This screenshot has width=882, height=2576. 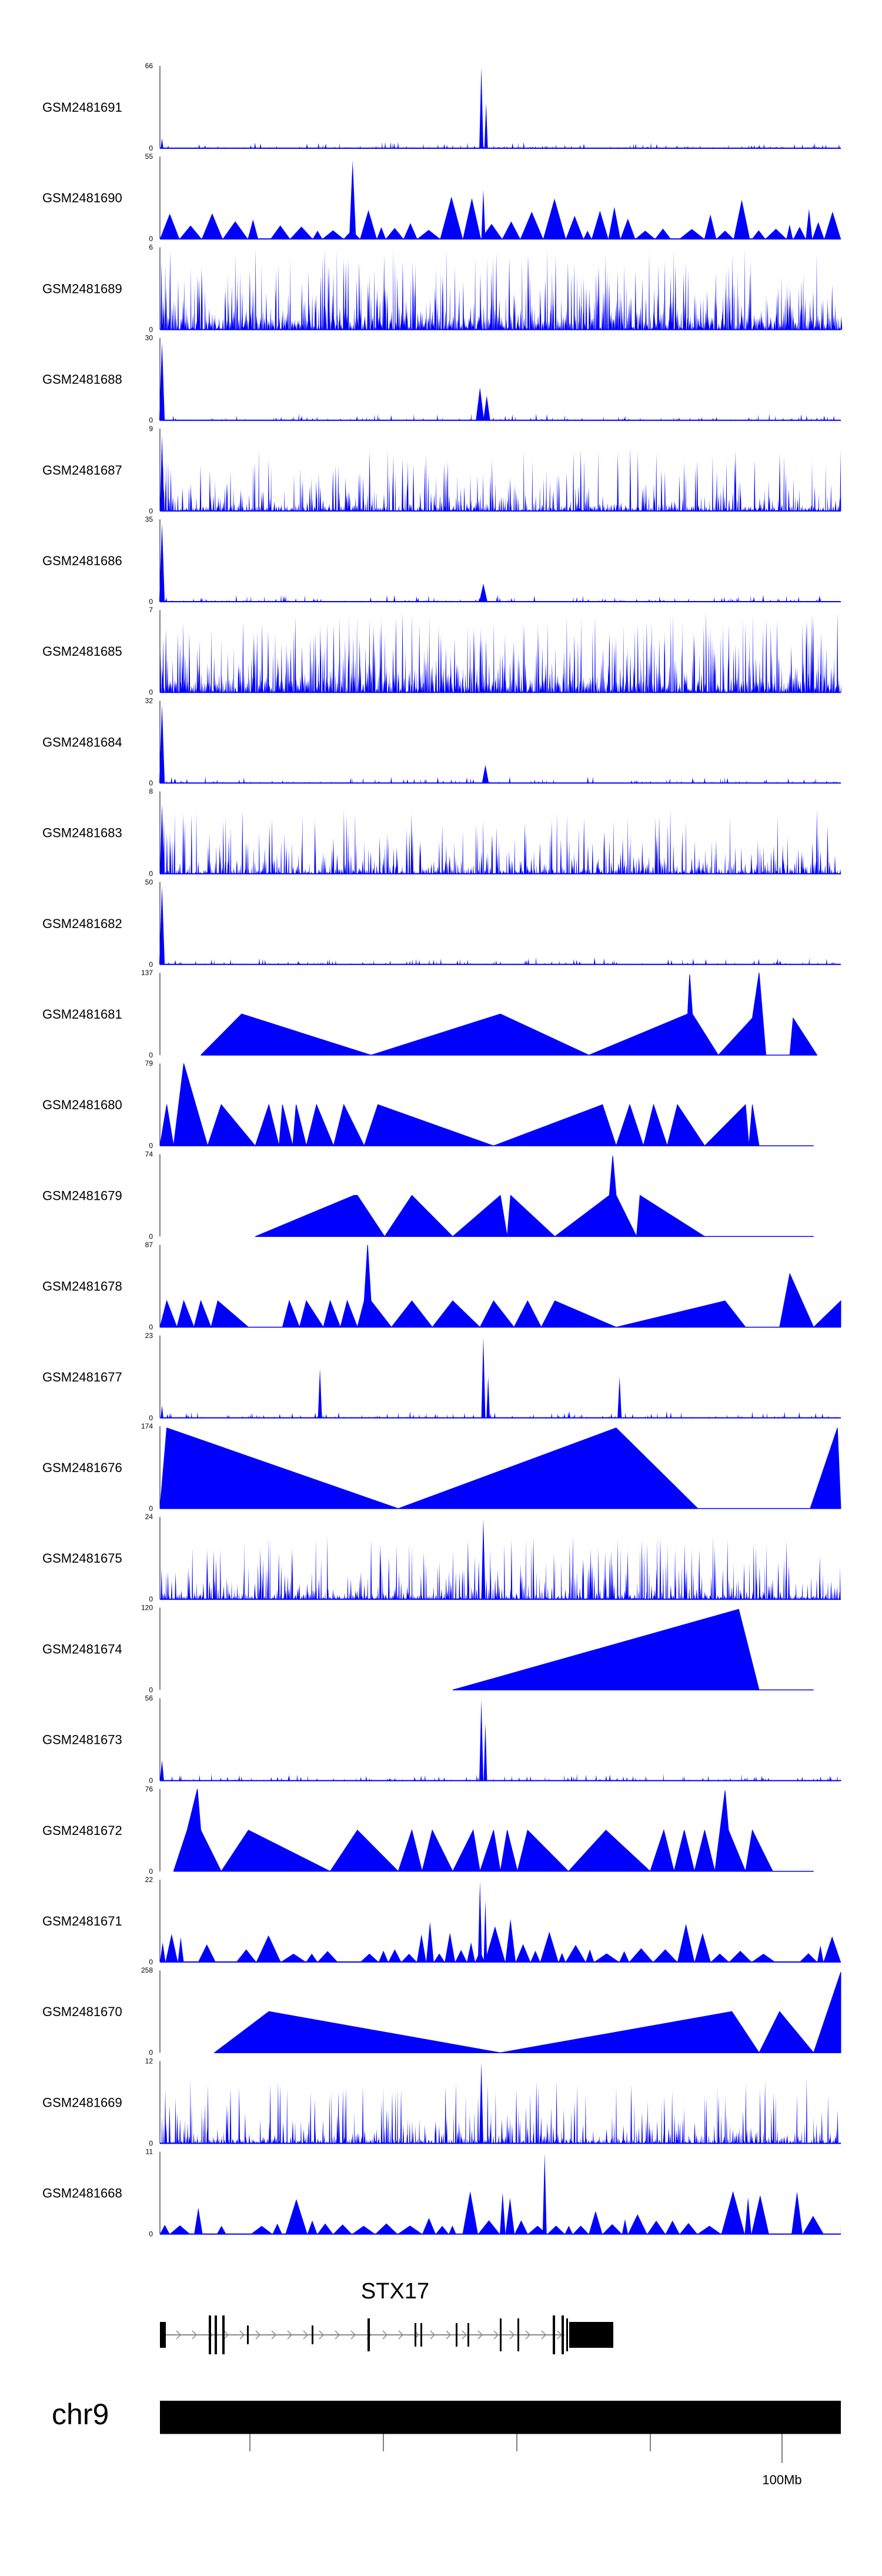 I want to click on y-max-tick-label: 137, so click(x=147, y=973).